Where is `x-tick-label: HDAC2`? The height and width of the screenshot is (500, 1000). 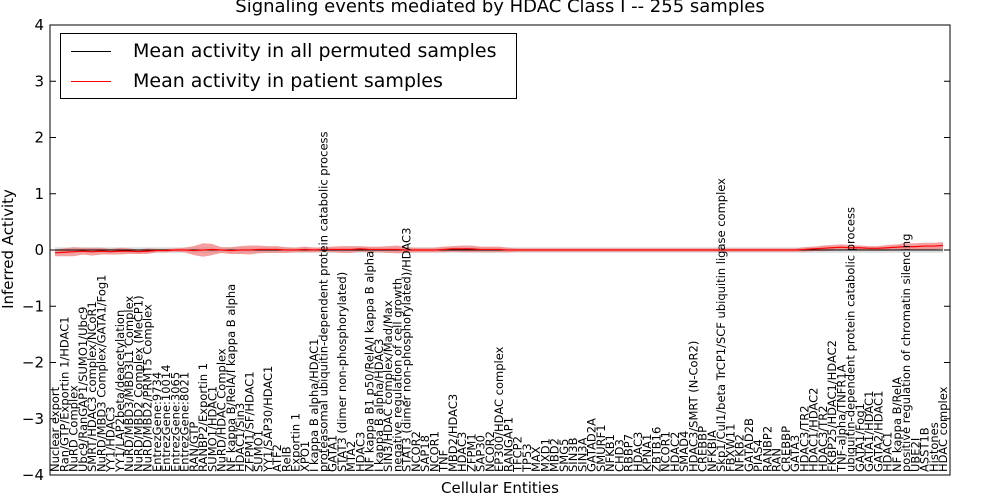 x-tick-label: HDAC2 is located at coordinates (675, 452).